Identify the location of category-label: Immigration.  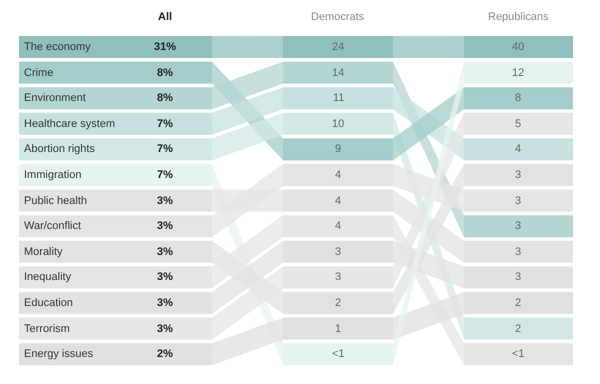
(53, 175).